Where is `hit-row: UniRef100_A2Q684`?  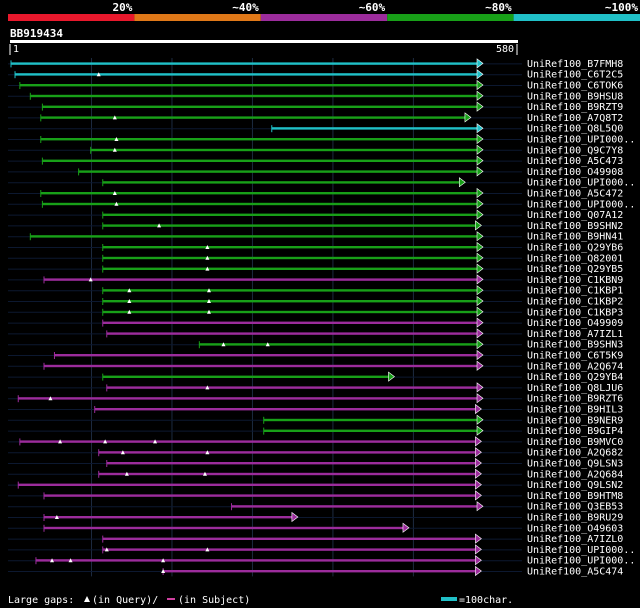
hit-row: UniRef100_A2Q684 is located at coordinates (315, 474).